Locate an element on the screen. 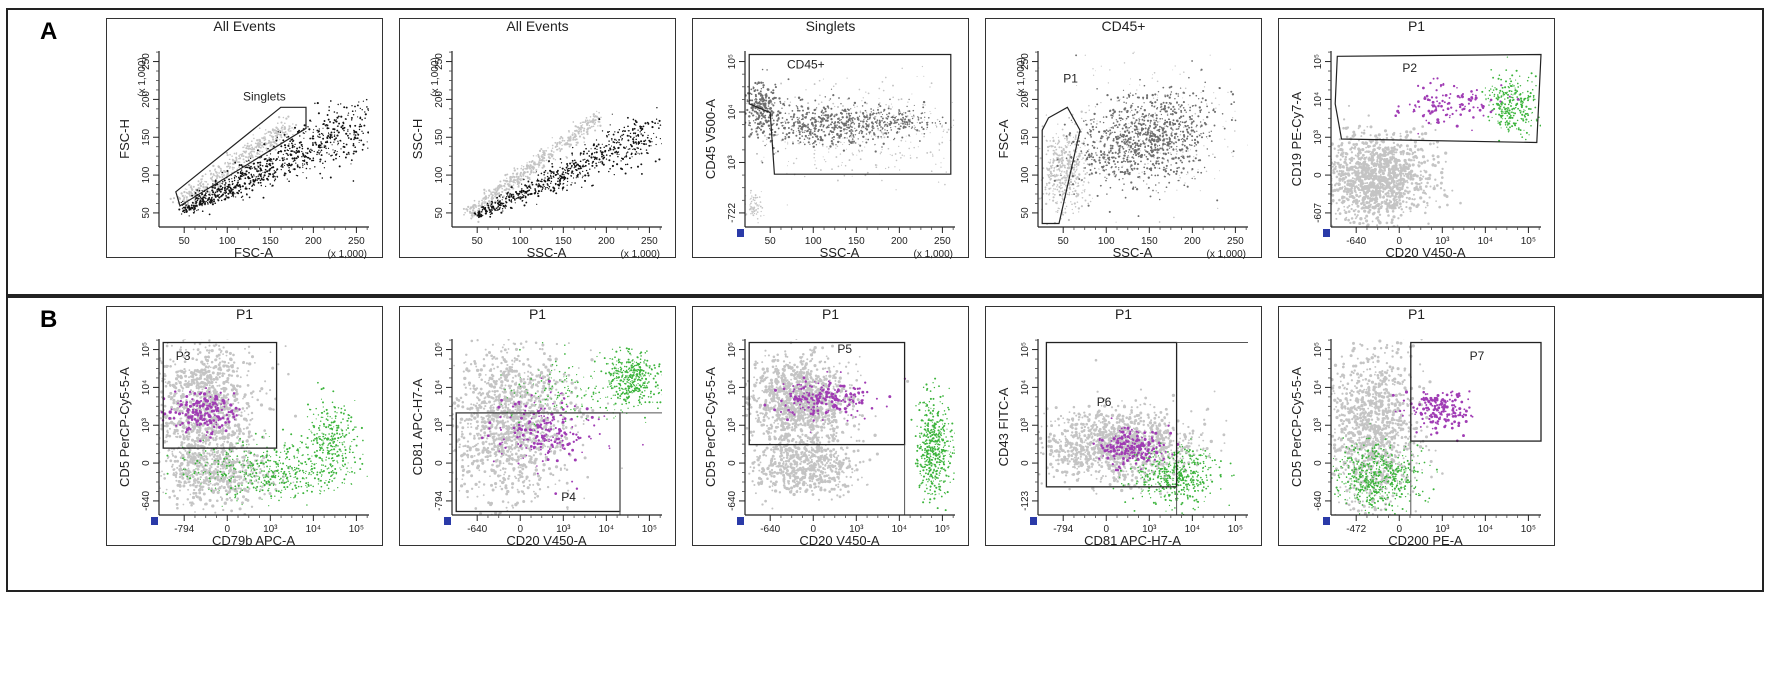  row-a-label: A is located at coordinates (49, 31).